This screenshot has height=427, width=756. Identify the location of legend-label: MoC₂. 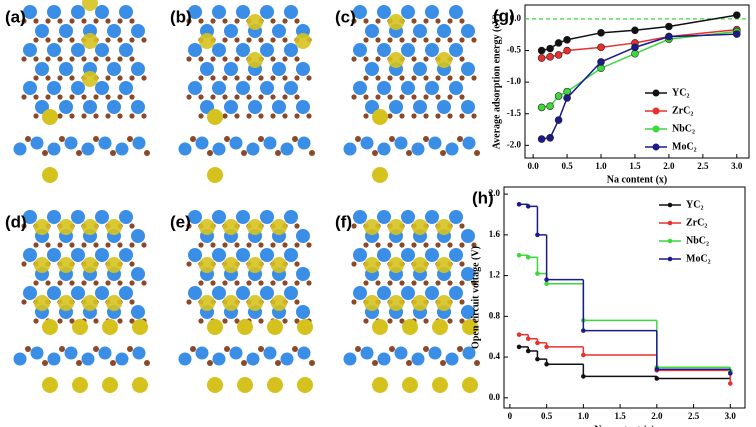
(698, 258).